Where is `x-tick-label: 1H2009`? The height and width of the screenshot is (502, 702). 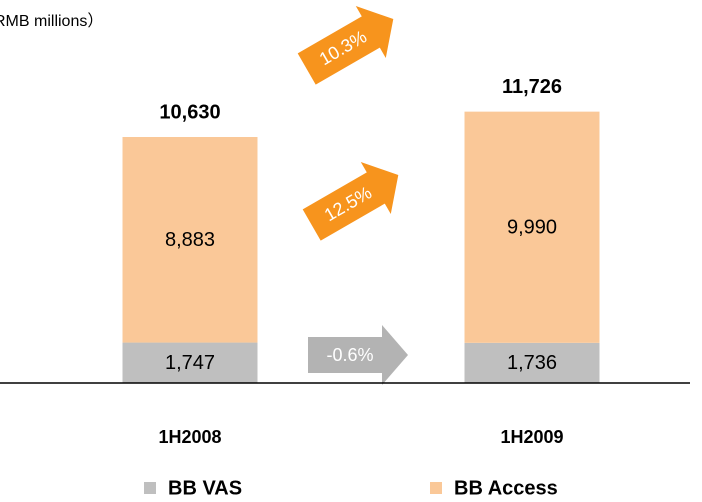 x-tick-label: 1H2009 is located at coordinates (531, 437).